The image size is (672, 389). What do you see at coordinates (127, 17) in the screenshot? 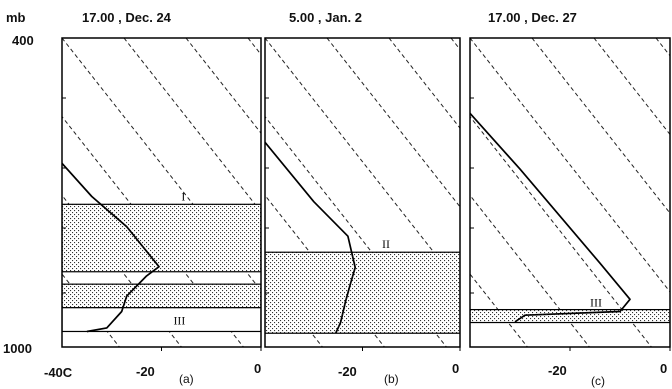
I see `panel-a-title: 17.00 , Dec. 24` at bounding box center [127, 17].